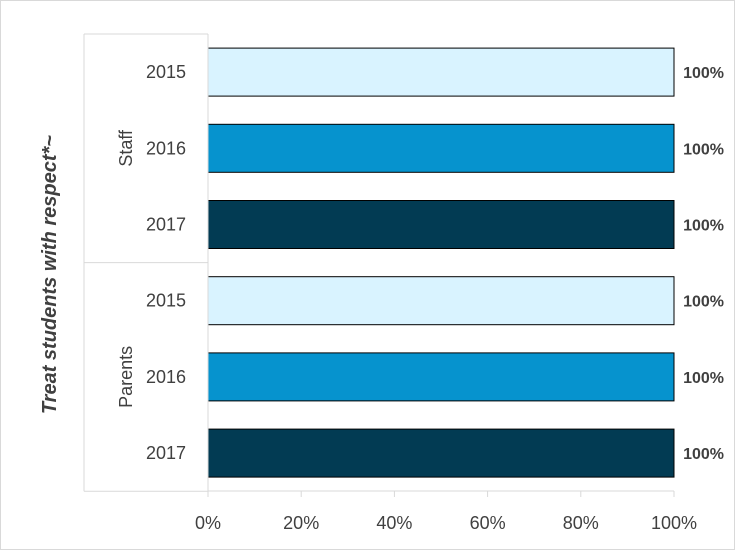 This screenshot has height=551, width=735. What do you see at coordinates (126, 377) in the screenshot?
I see `group-label: Parents` at bounding box center [126, 377].